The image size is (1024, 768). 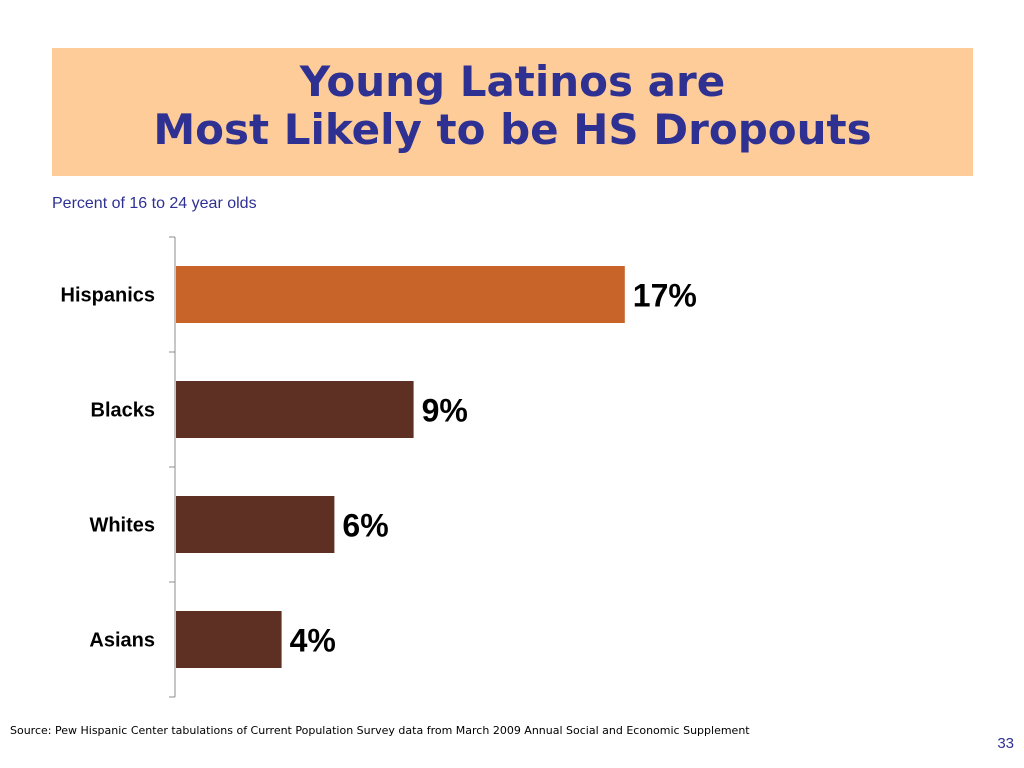 I want to click on category-label: Whites, so click(x=122, y=526).